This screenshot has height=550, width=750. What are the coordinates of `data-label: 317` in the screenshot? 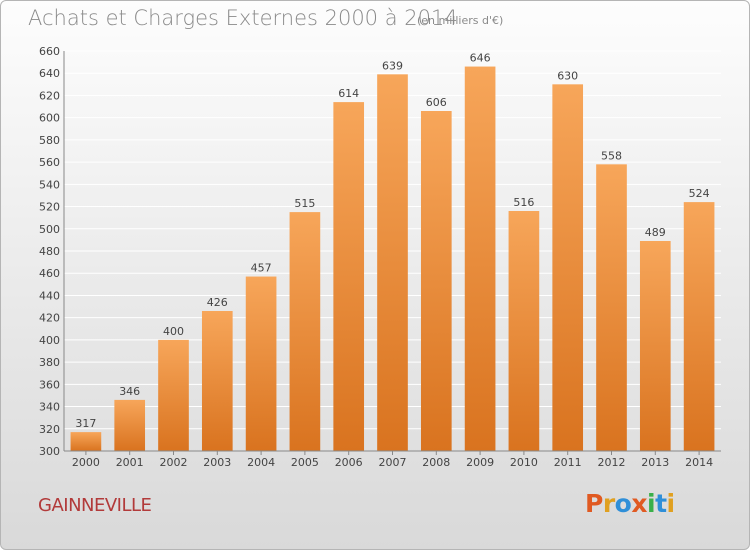 It's located at (85, 423).